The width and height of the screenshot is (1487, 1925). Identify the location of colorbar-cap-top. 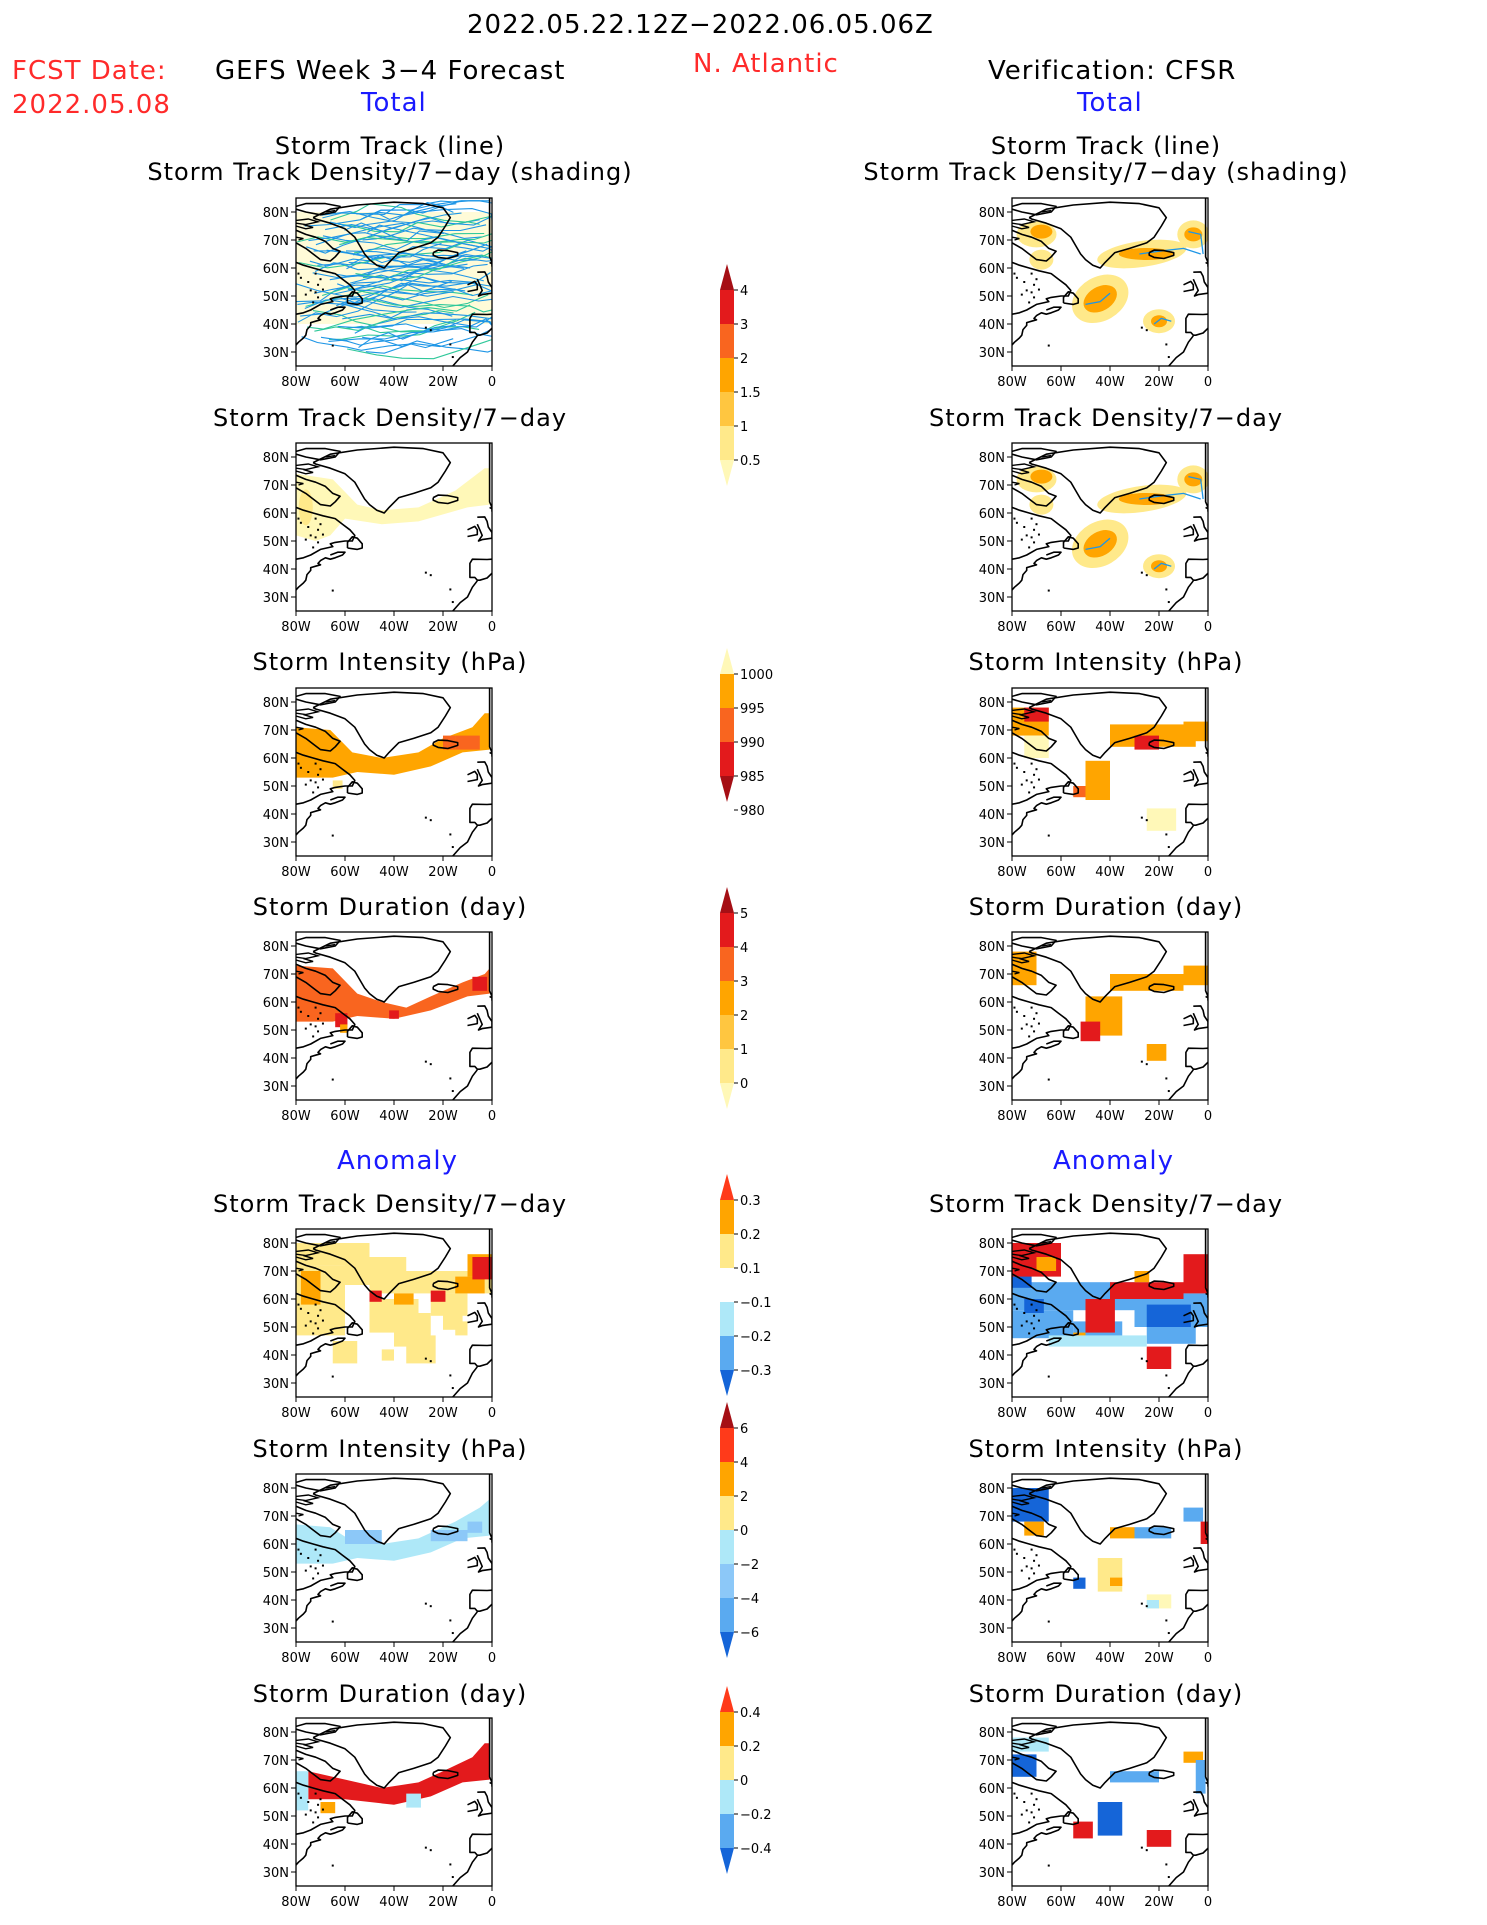
(727, 661).